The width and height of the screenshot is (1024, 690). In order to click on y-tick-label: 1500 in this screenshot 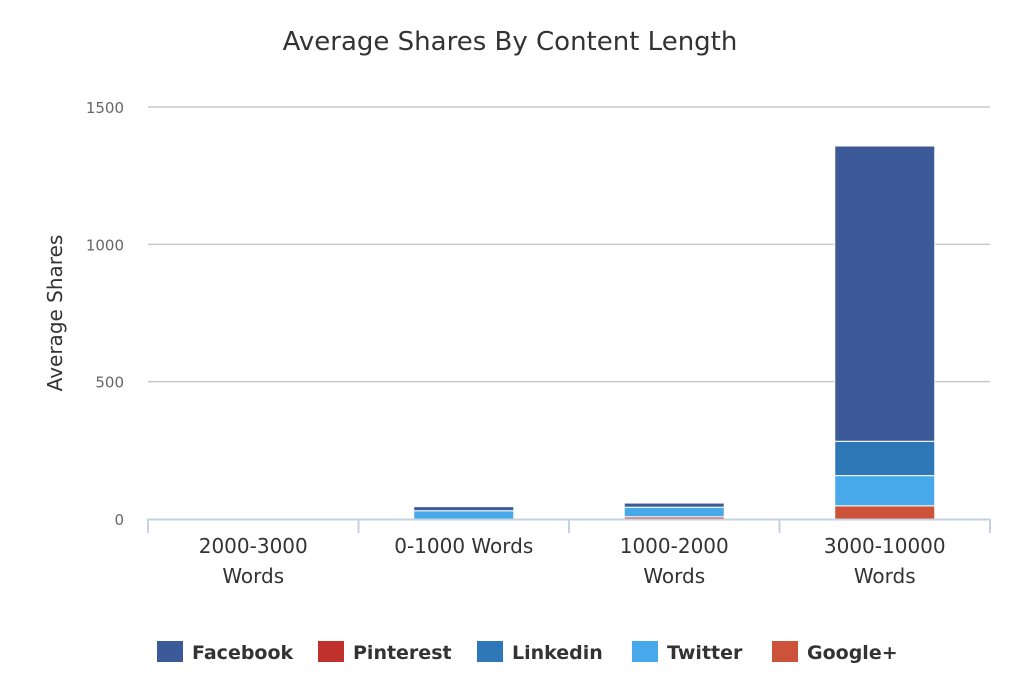, I will do `click(105, 108)`.